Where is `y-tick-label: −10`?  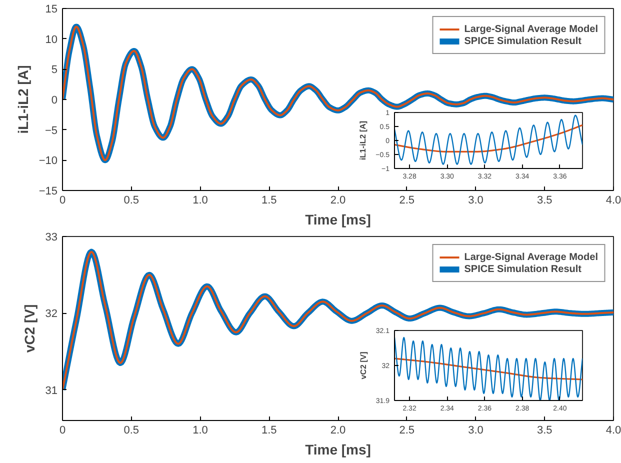 y-tick-label: −10 is located at coordinates (48, 161).